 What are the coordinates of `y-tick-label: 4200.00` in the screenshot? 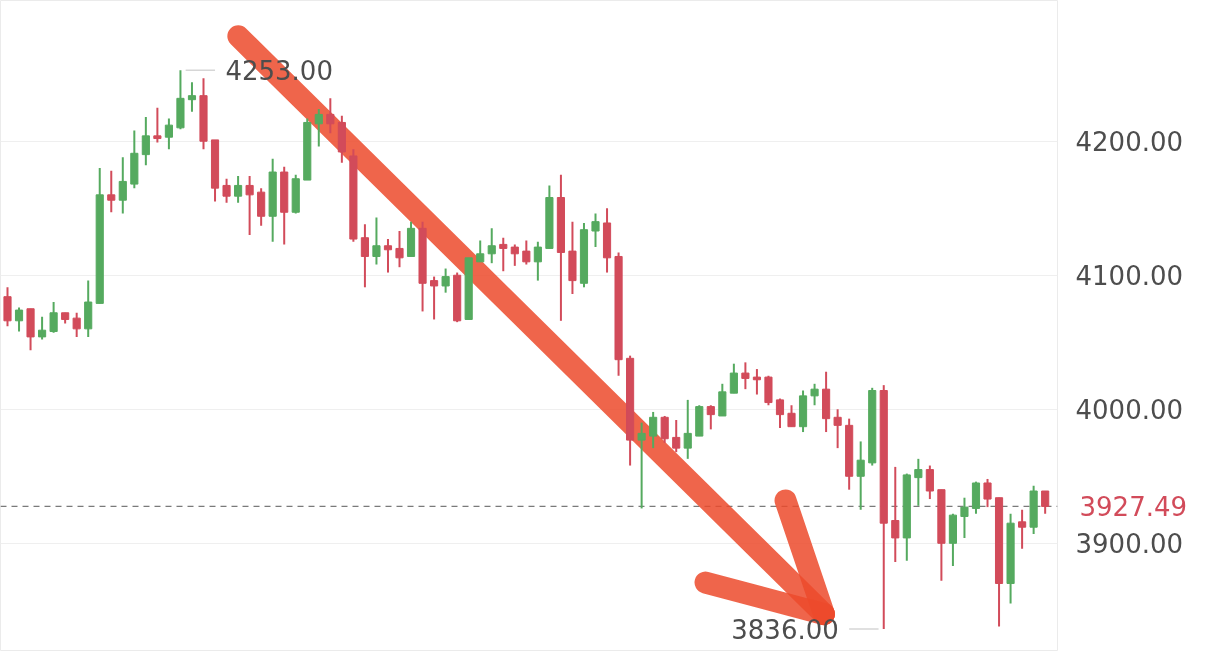 It's located at (1129, 142).